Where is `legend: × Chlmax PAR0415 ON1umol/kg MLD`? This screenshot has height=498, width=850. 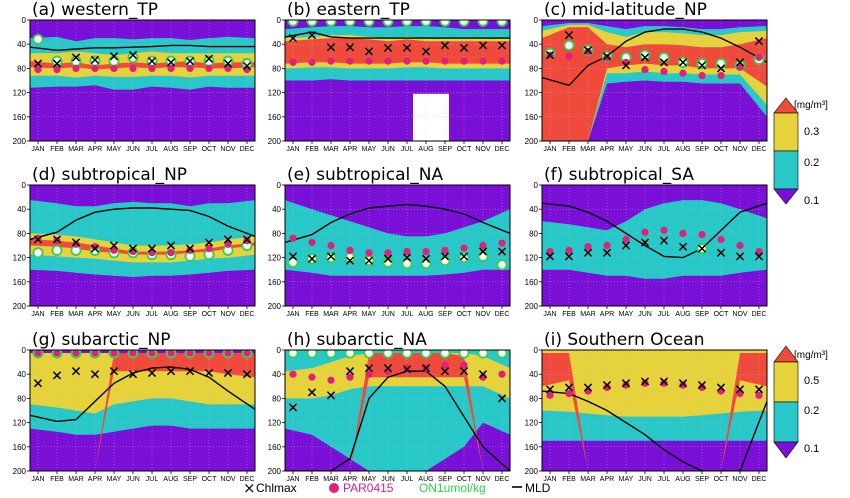 legend: × Chlmax PAR0415 ON1umol/kg MLD is located at coordinates (397, 488).